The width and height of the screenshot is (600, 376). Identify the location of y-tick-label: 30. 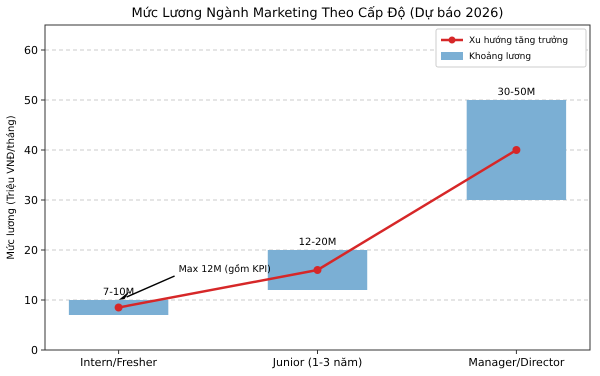
(31, 200).